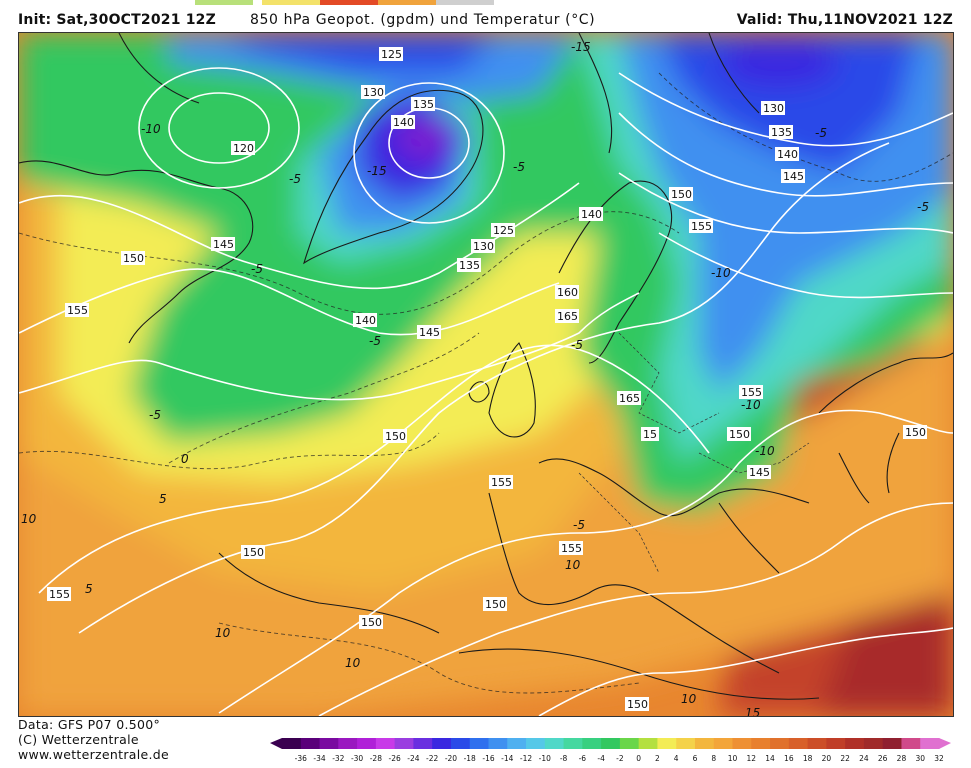 This screenshot has width=971, height=768. Describe the element at coordinates (93, 754) in the screenshot. I see `website-url: www.wetterzentrale.de` at that location.